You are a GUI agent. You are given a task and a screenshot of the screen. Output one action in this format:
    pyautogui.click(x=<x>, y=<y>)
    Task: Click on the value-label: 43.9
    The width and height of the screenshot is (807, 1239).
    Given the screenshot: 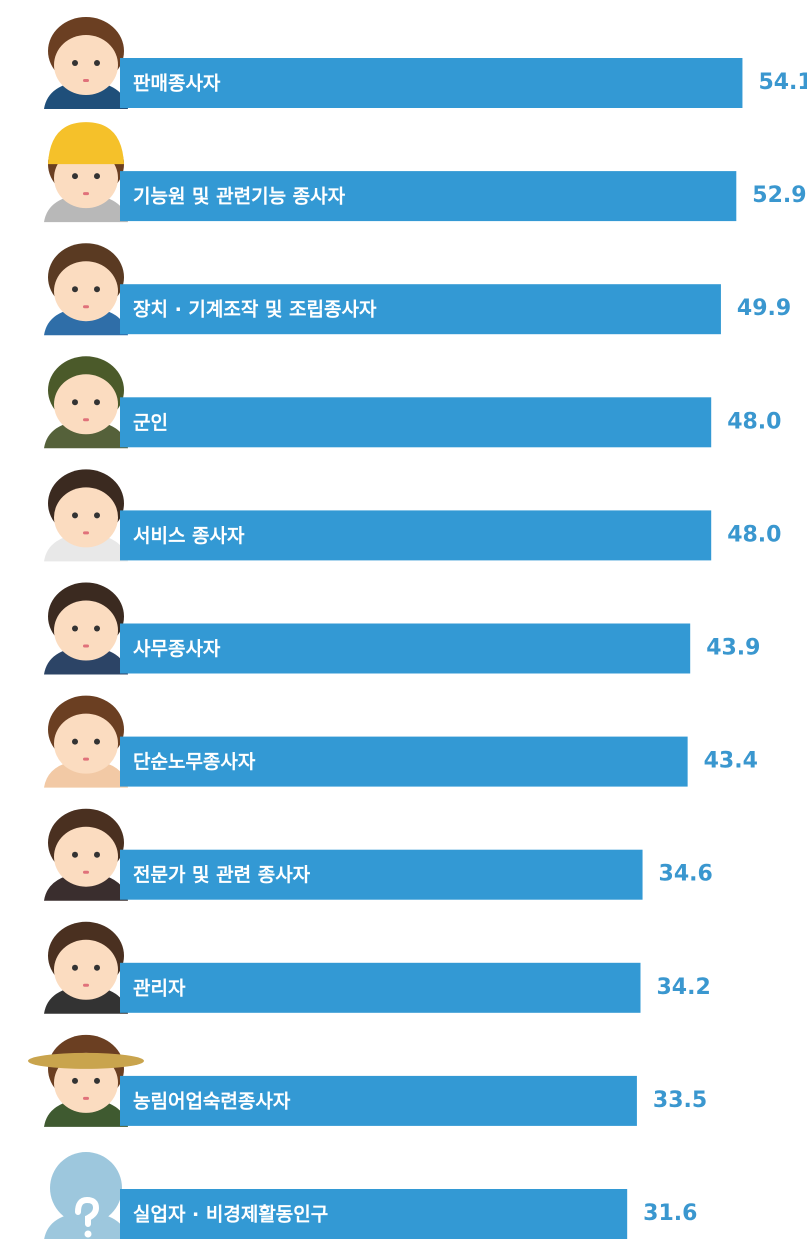 What is the action you would take?
    pyautogui.click(x=733, y=648)
    